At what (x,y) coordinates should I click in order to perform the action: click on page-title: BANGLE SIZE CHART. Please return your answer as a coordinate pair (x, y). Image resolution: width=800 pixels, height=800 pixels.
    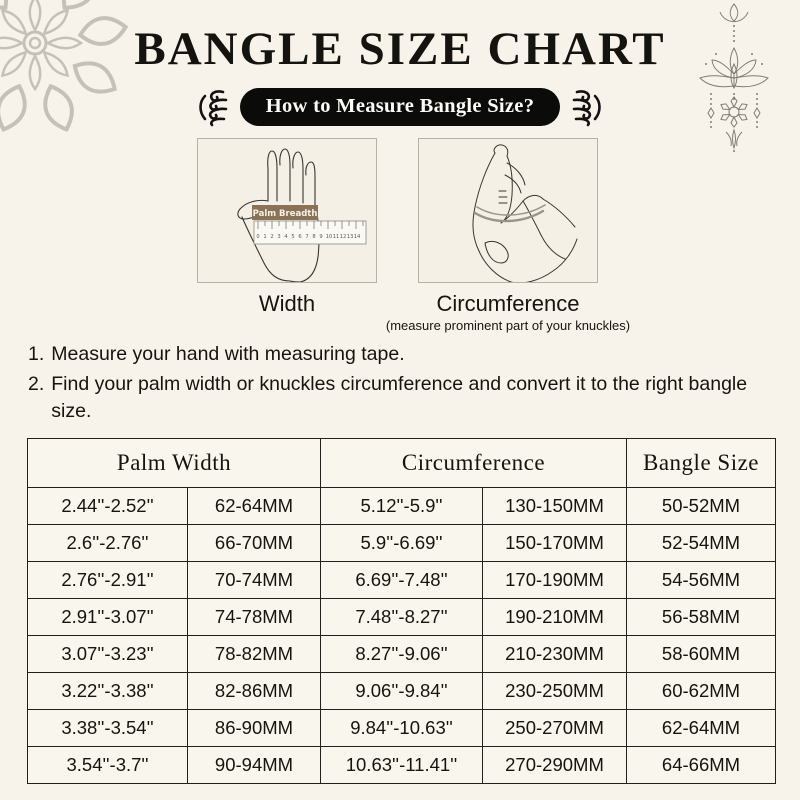
    Looking at the image, I should click on (400, 49).